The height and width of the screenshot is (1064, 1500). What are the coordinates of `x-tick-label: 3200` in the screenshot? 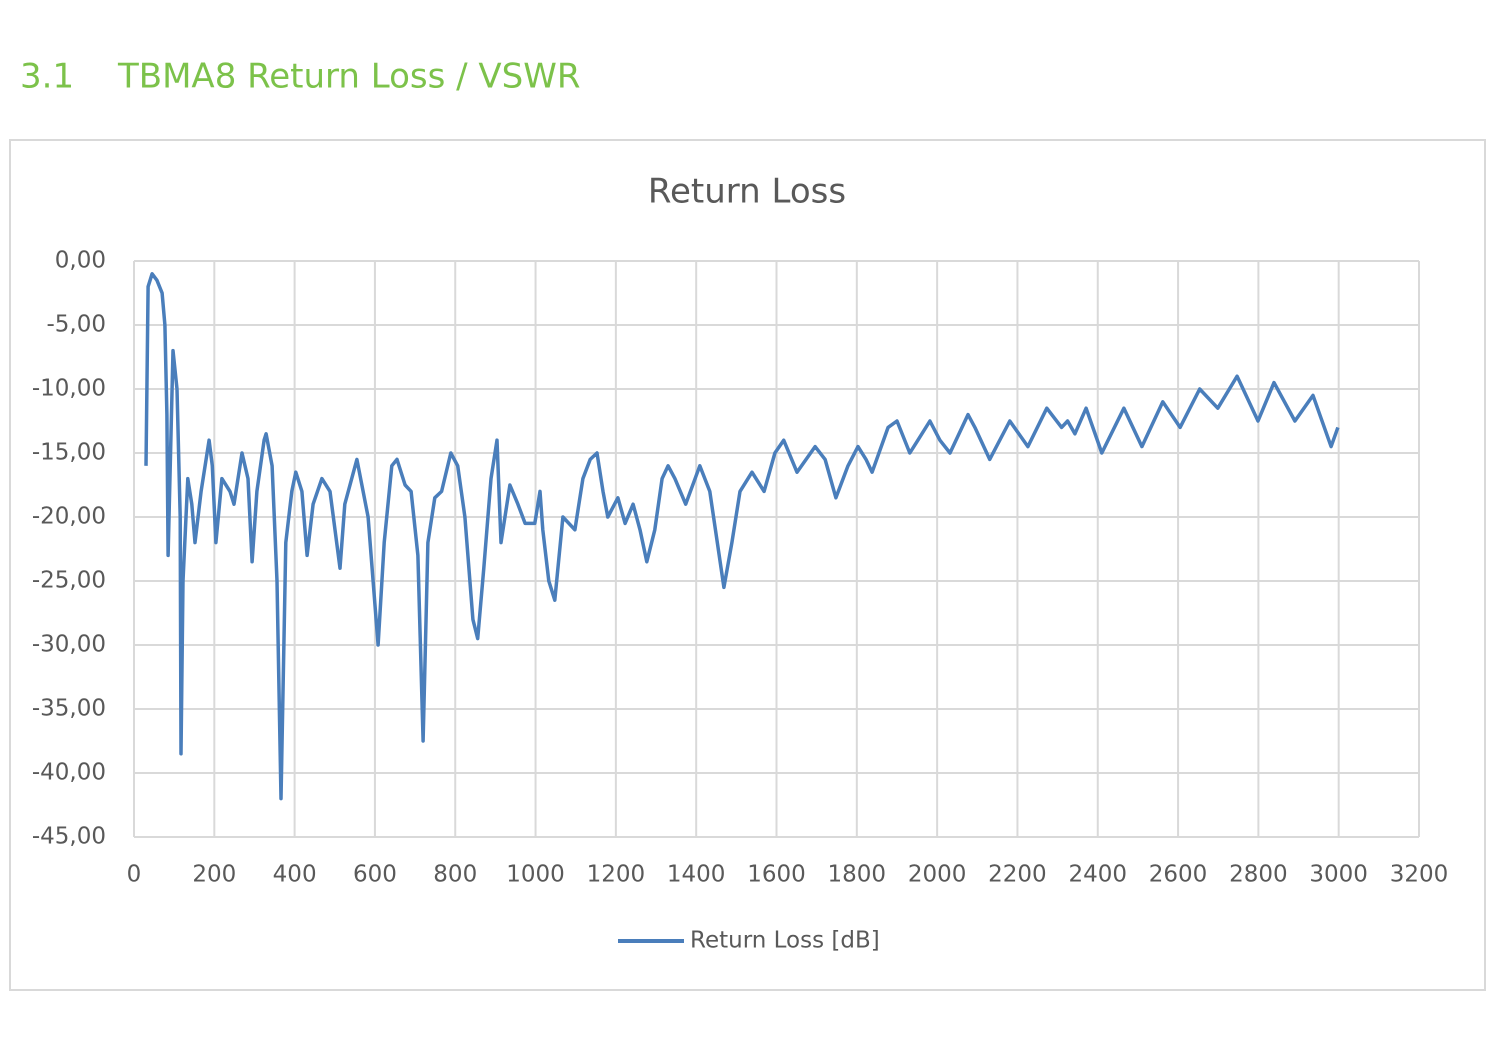 It's located at (1419, 875).